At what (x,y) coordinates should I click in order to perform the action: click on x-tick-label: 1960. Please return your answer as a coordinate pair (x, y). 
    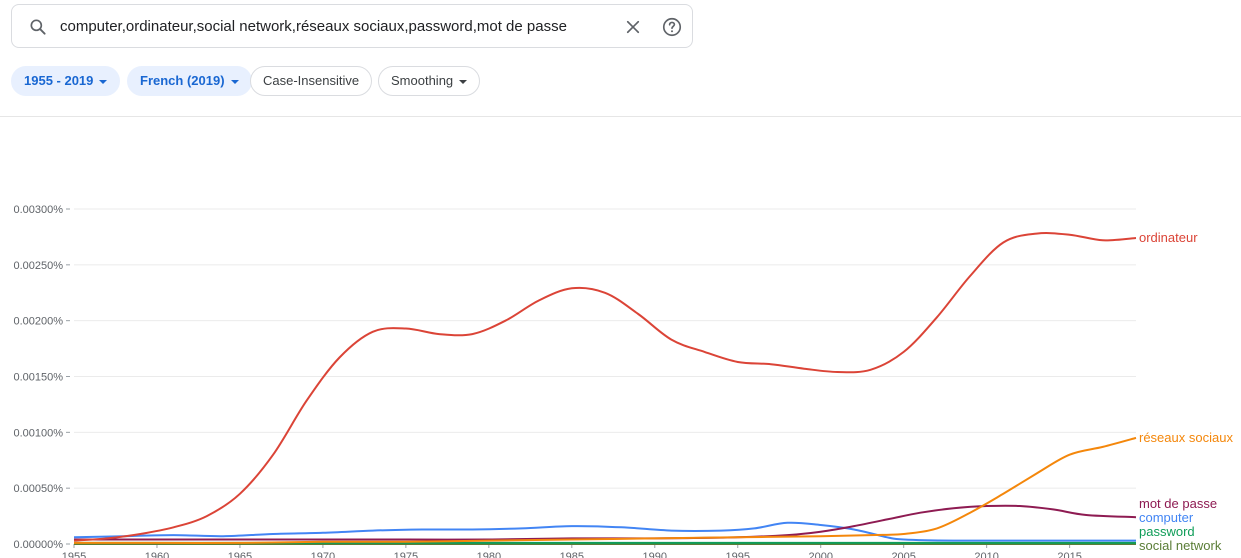
    Looking at the image, I should click on (157, 554).